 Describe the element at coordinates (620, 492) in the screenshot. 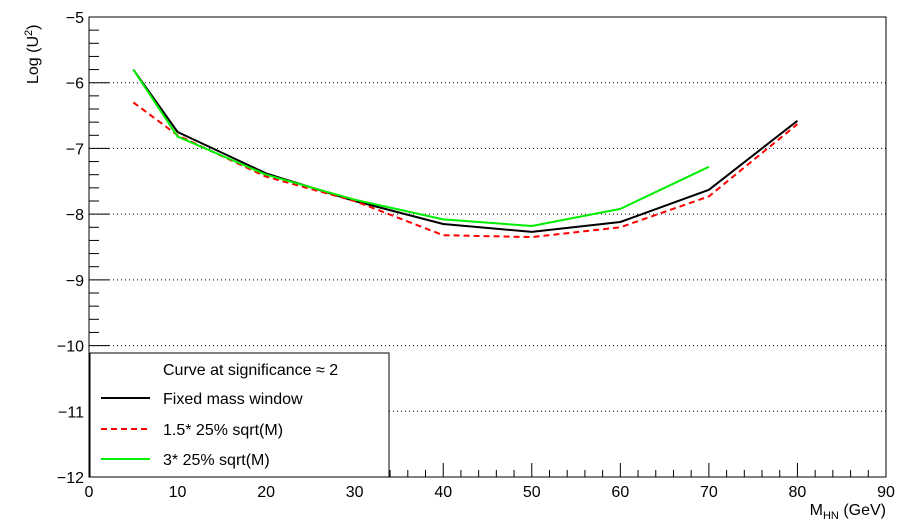

I see `x-tick-label: 60` at that location.